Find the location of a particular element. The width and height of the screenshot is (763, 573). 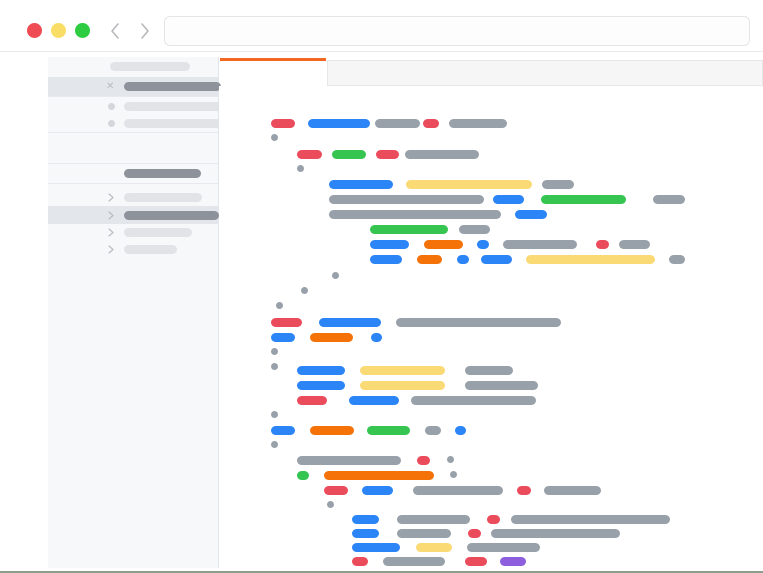

navigation-buttons is located at coordinates (130, 31).